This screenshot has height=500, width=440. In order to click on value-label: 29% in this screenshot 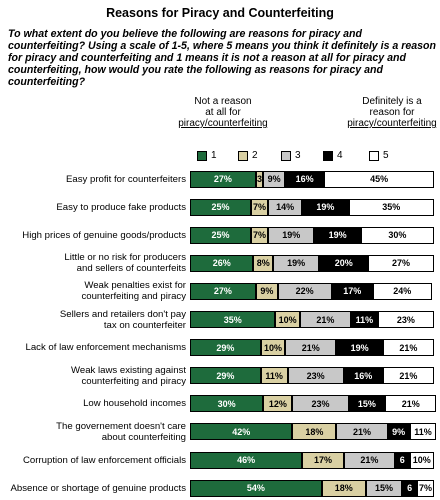, I will do `click(225, 375)`.